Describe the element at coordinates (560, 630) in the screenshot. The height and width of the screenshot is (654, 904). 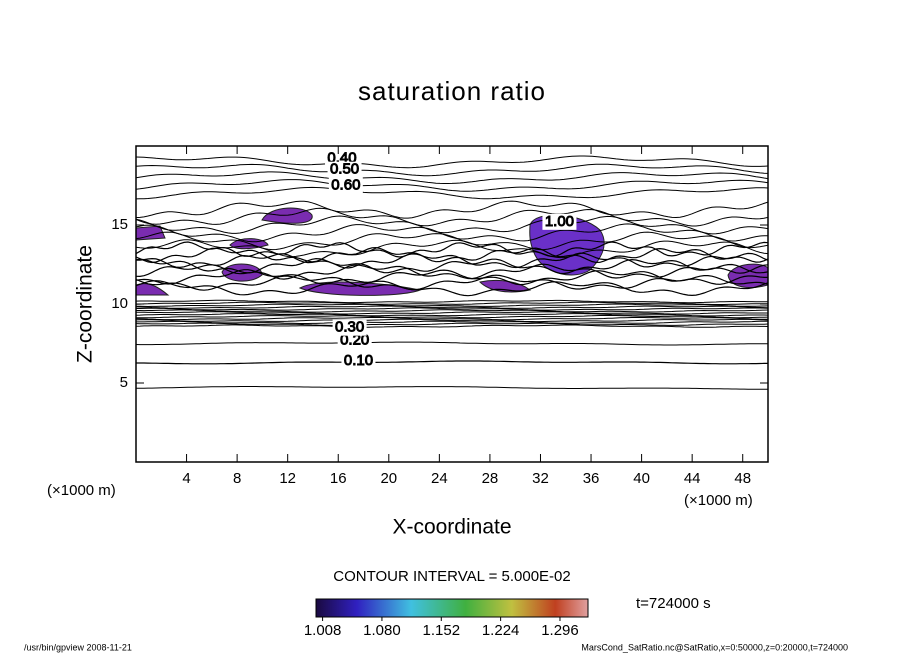
I see `colorbar-tick-label: 1.296` at that location.